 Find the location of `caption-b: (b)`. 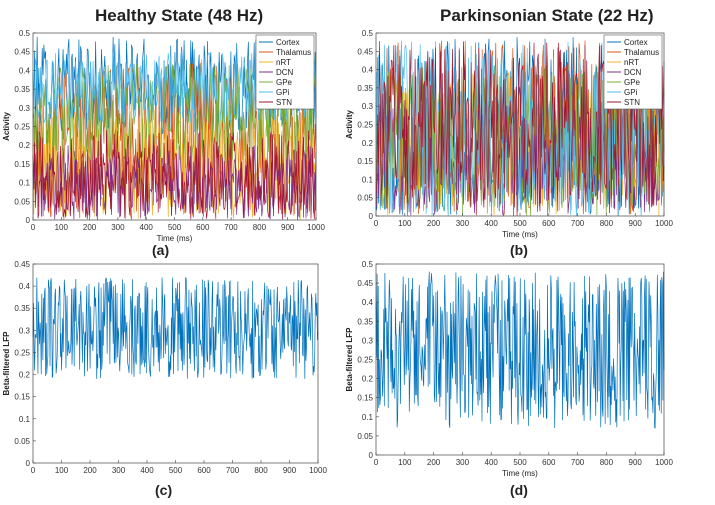

caption-b: (b) is located at coordinates (519, 250).